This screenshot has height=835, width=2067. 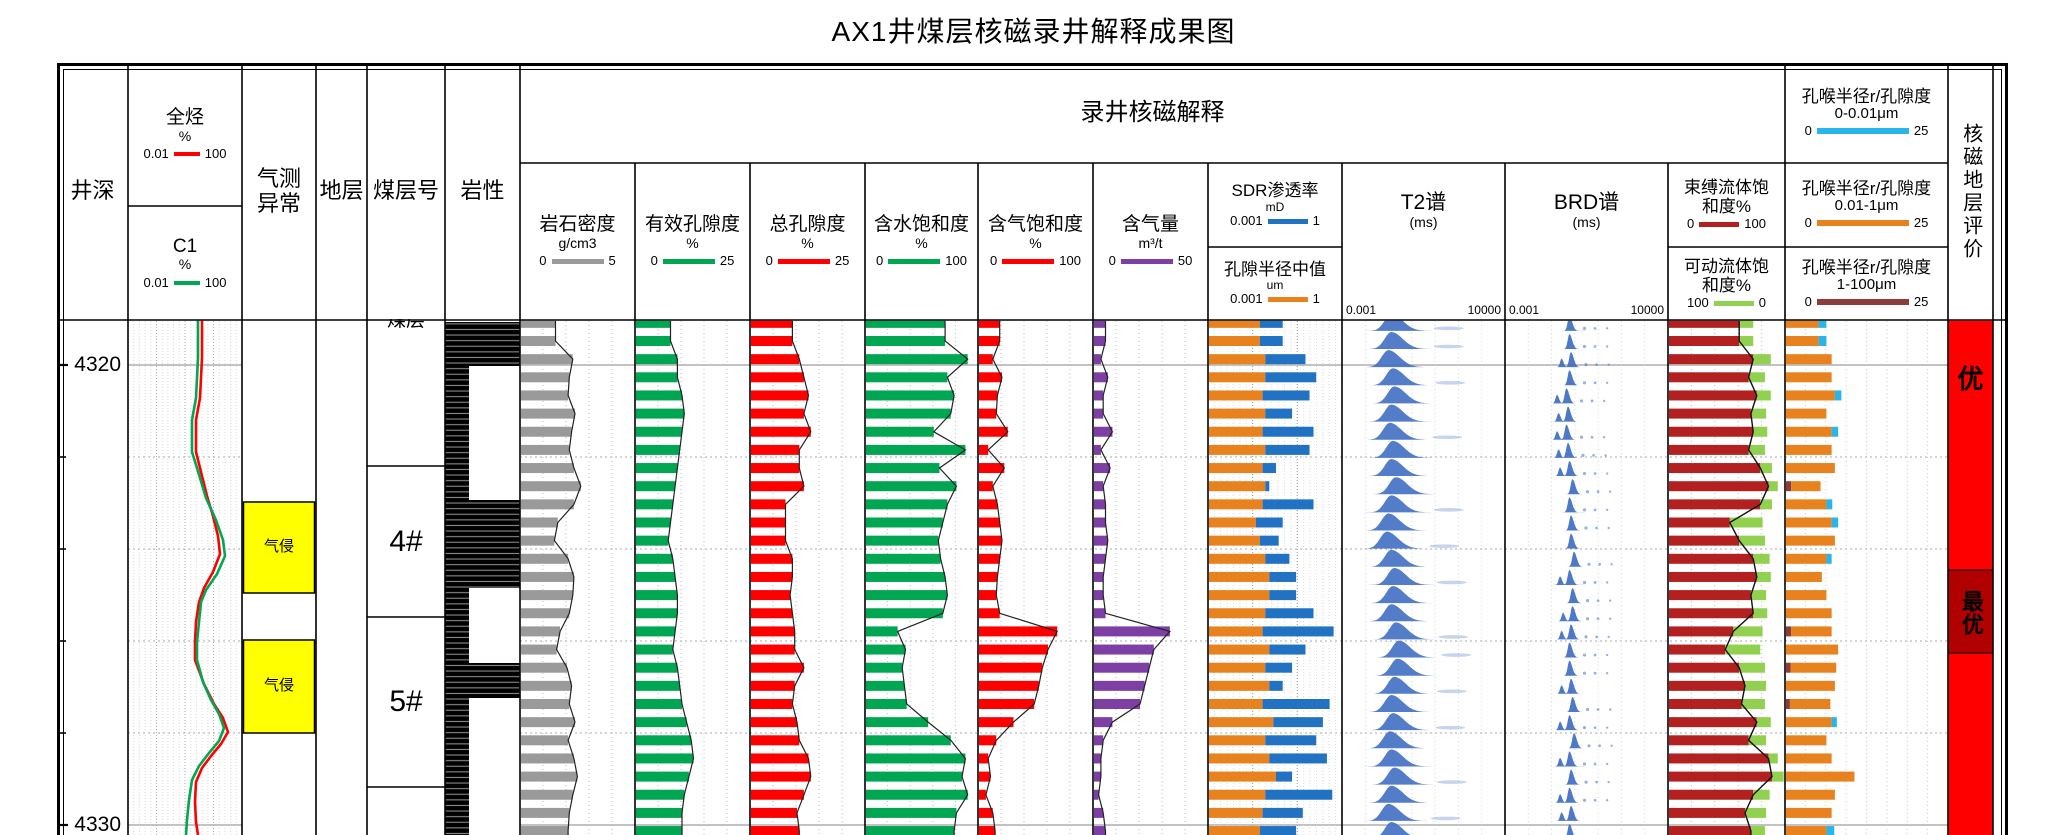 I want to click on track-name: 含气饱和度, so click(x=1035, y=225).